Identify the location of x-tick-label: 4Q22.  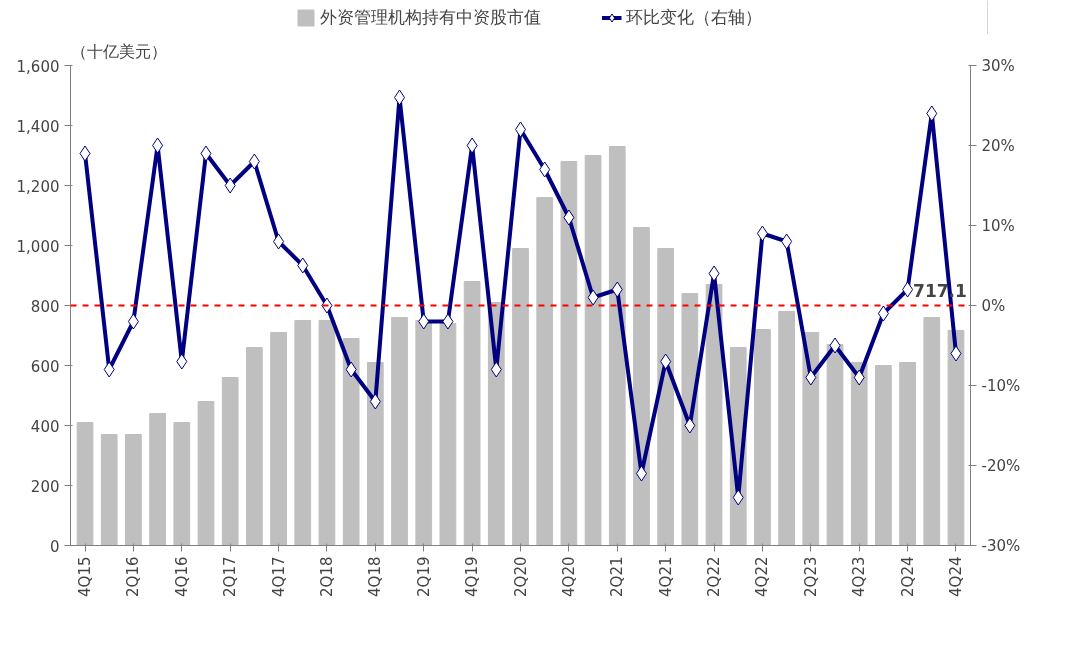
(762, 576).